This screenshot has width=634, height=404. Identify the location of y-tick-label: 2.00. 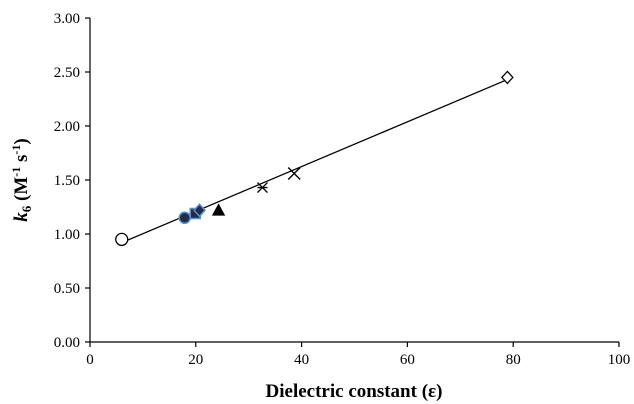
(67, 127).